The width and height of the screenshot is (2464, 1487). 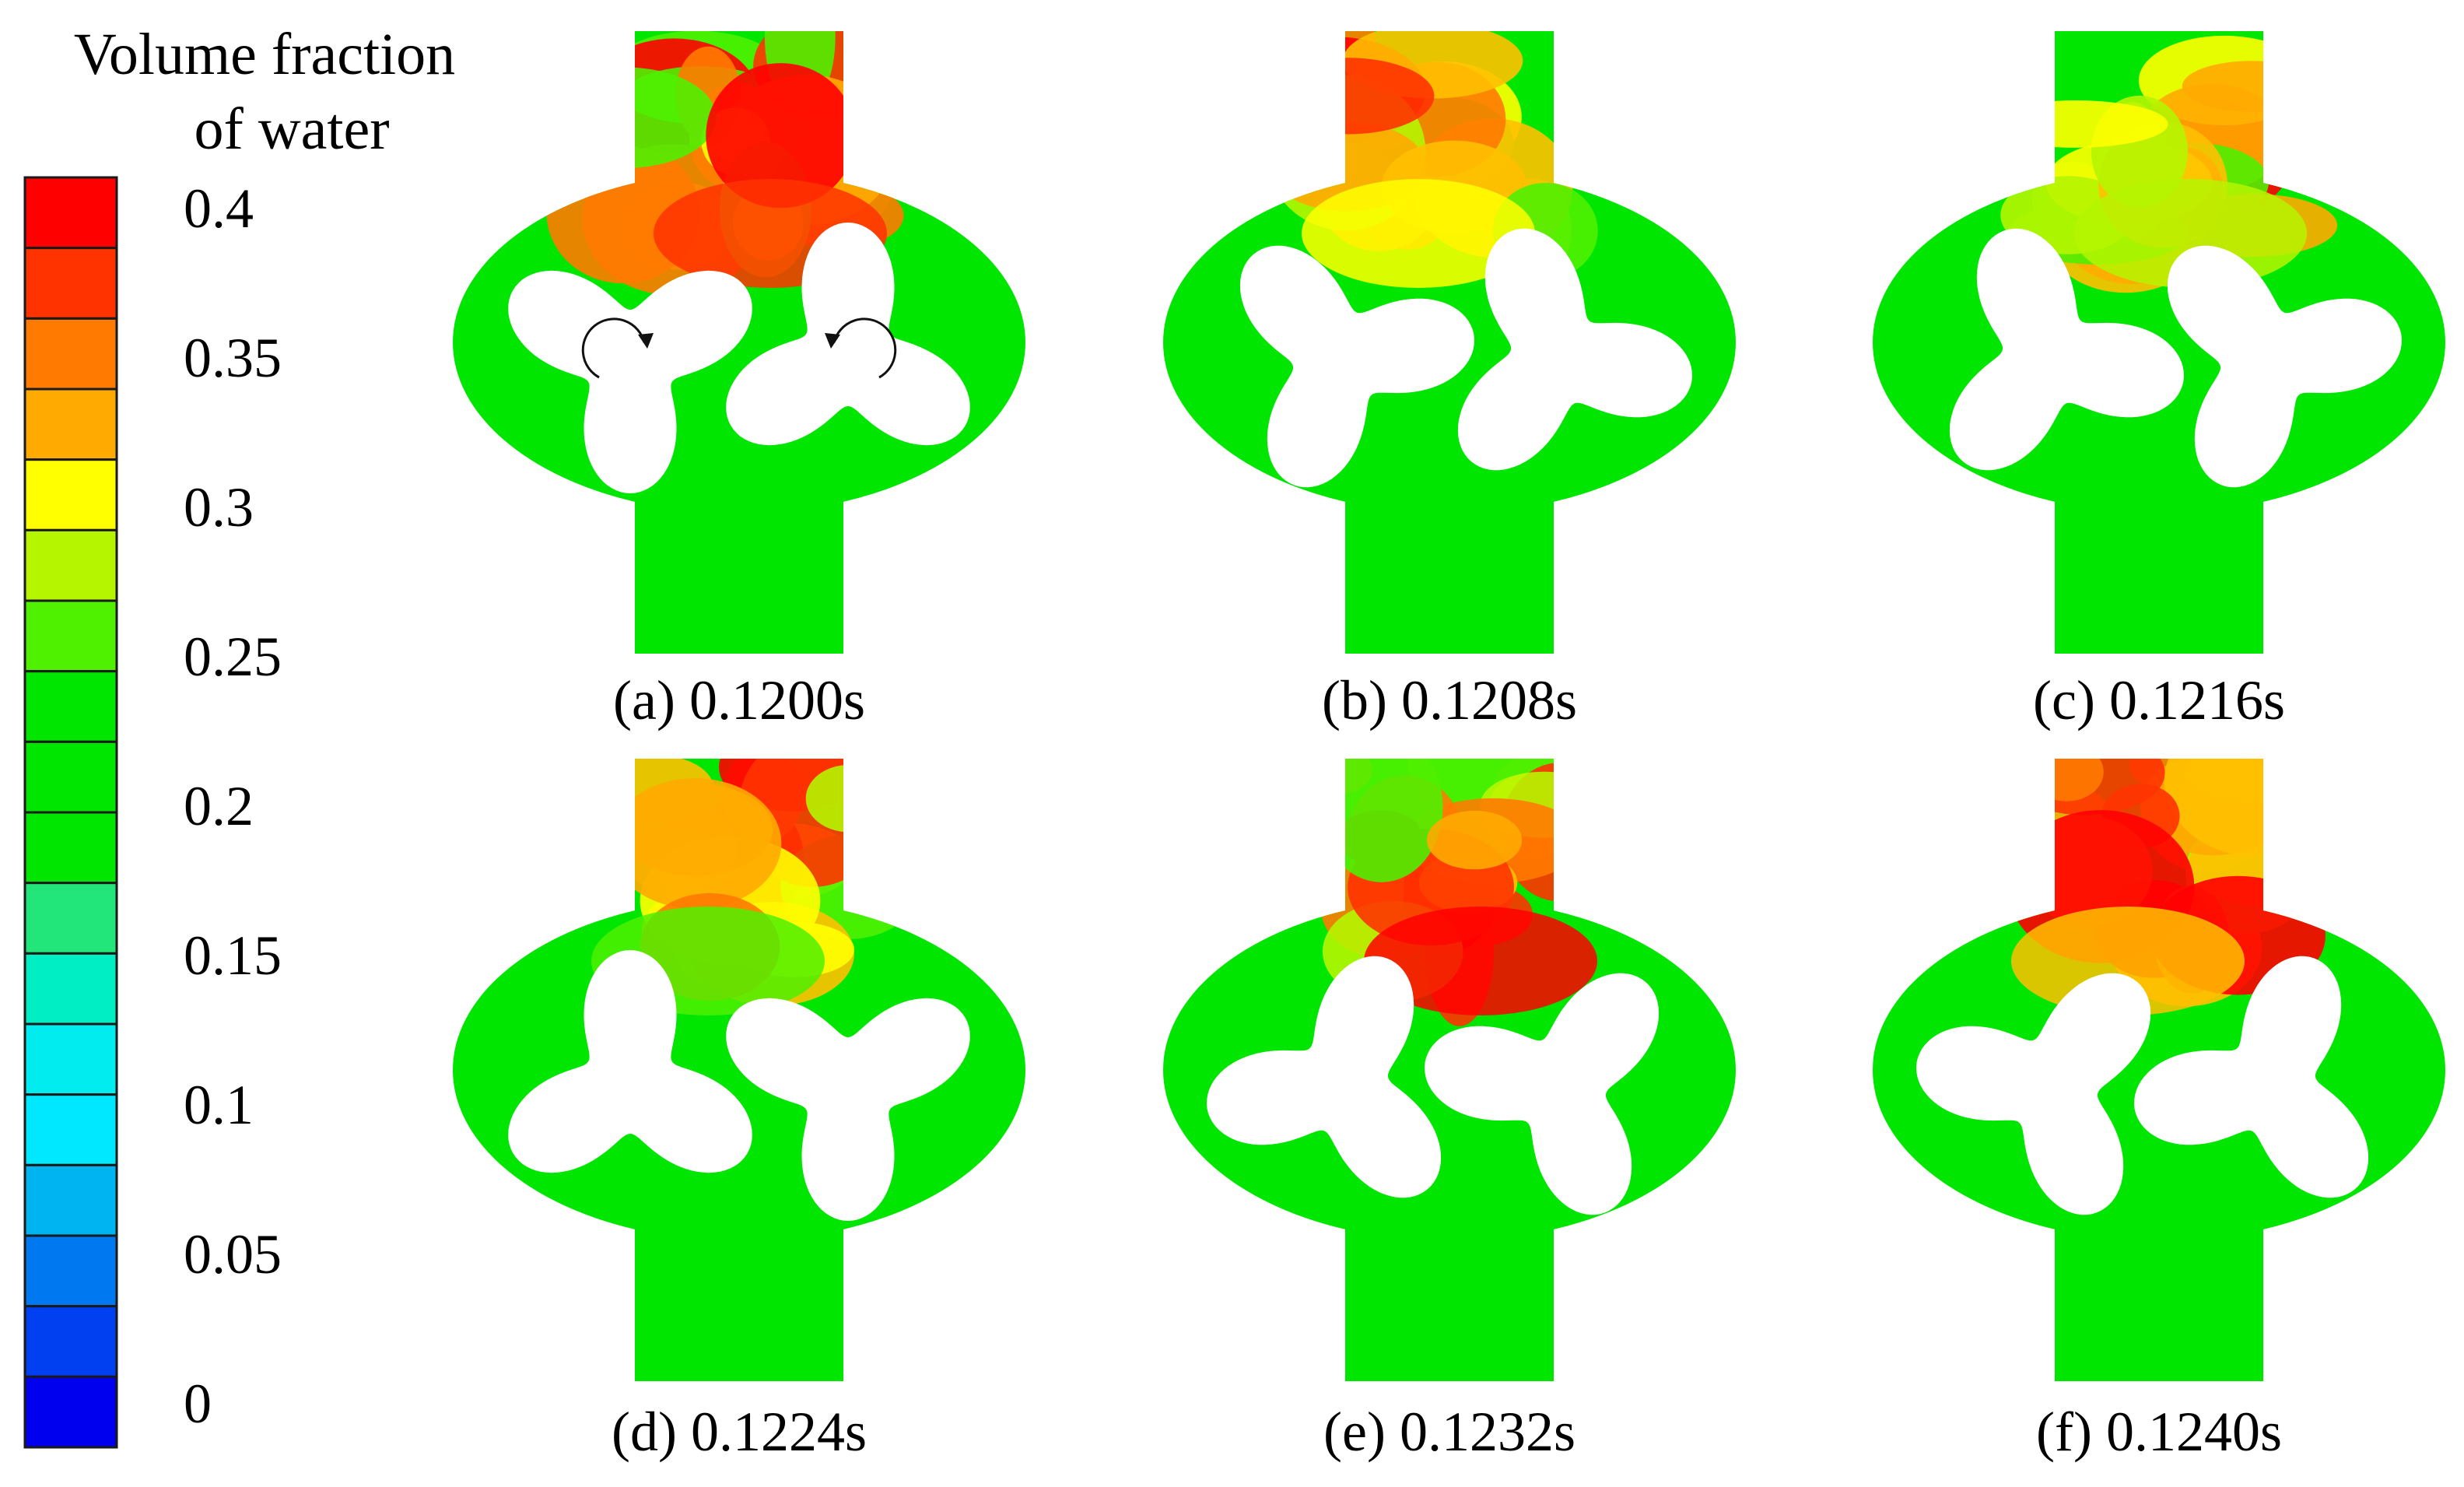 I want to click on panel-caption: (c) 0.1216s, so click(x=2159, y=700).